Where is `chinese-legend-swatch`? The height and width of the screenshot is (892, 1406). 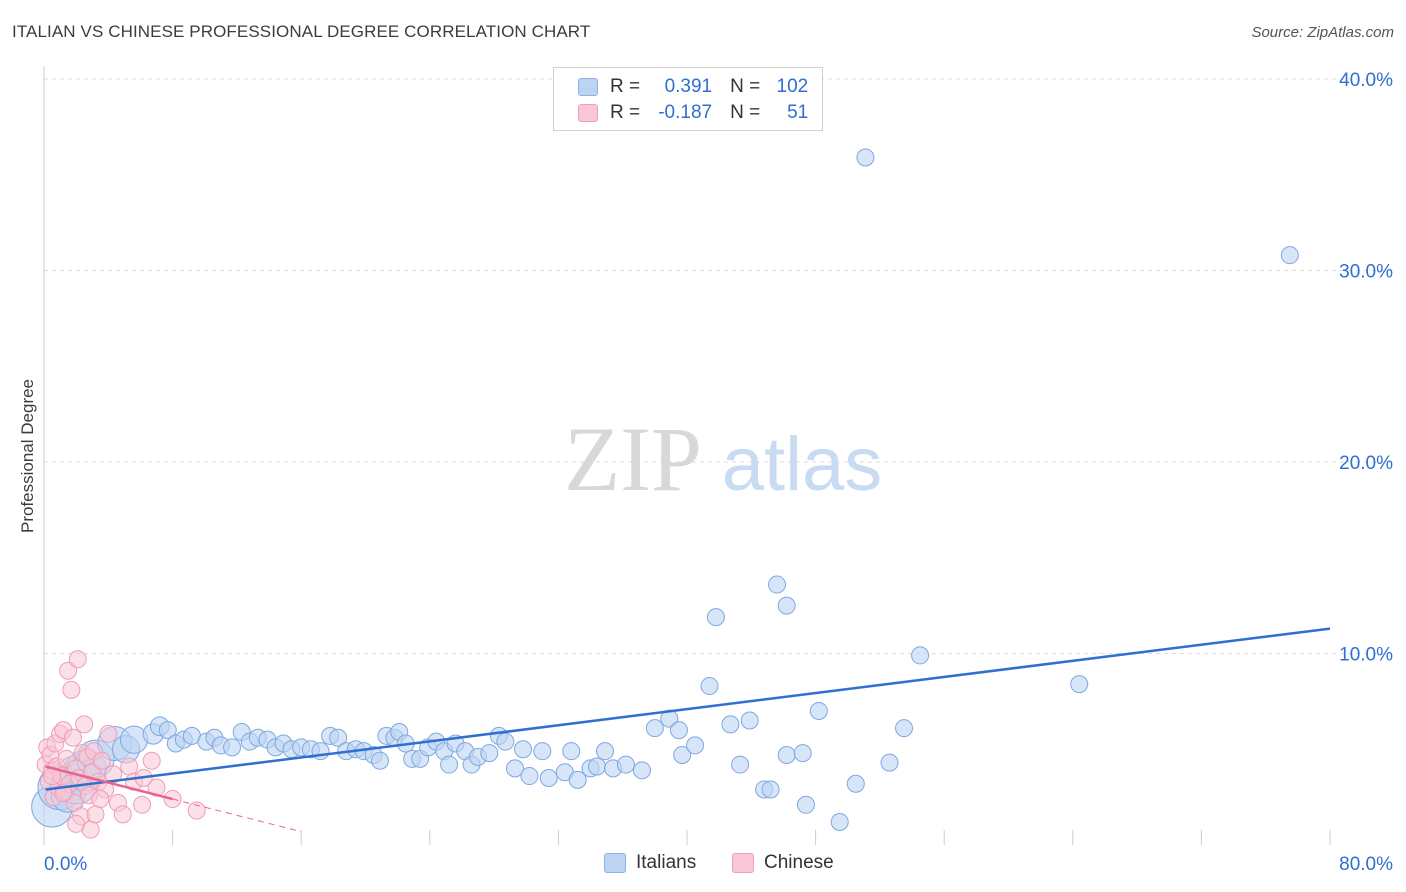
chinese-legend-swatch is located at coordinates (743, 863).